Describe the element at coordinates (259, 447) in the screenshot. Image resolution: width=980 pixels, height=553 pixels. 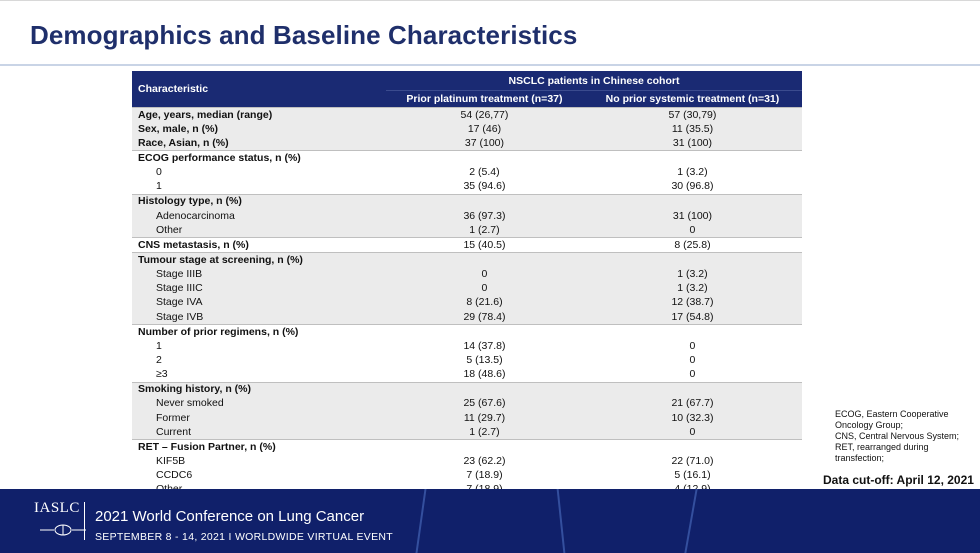
I see `row-label: RET – Fusion Partner, n (%)` at that location.